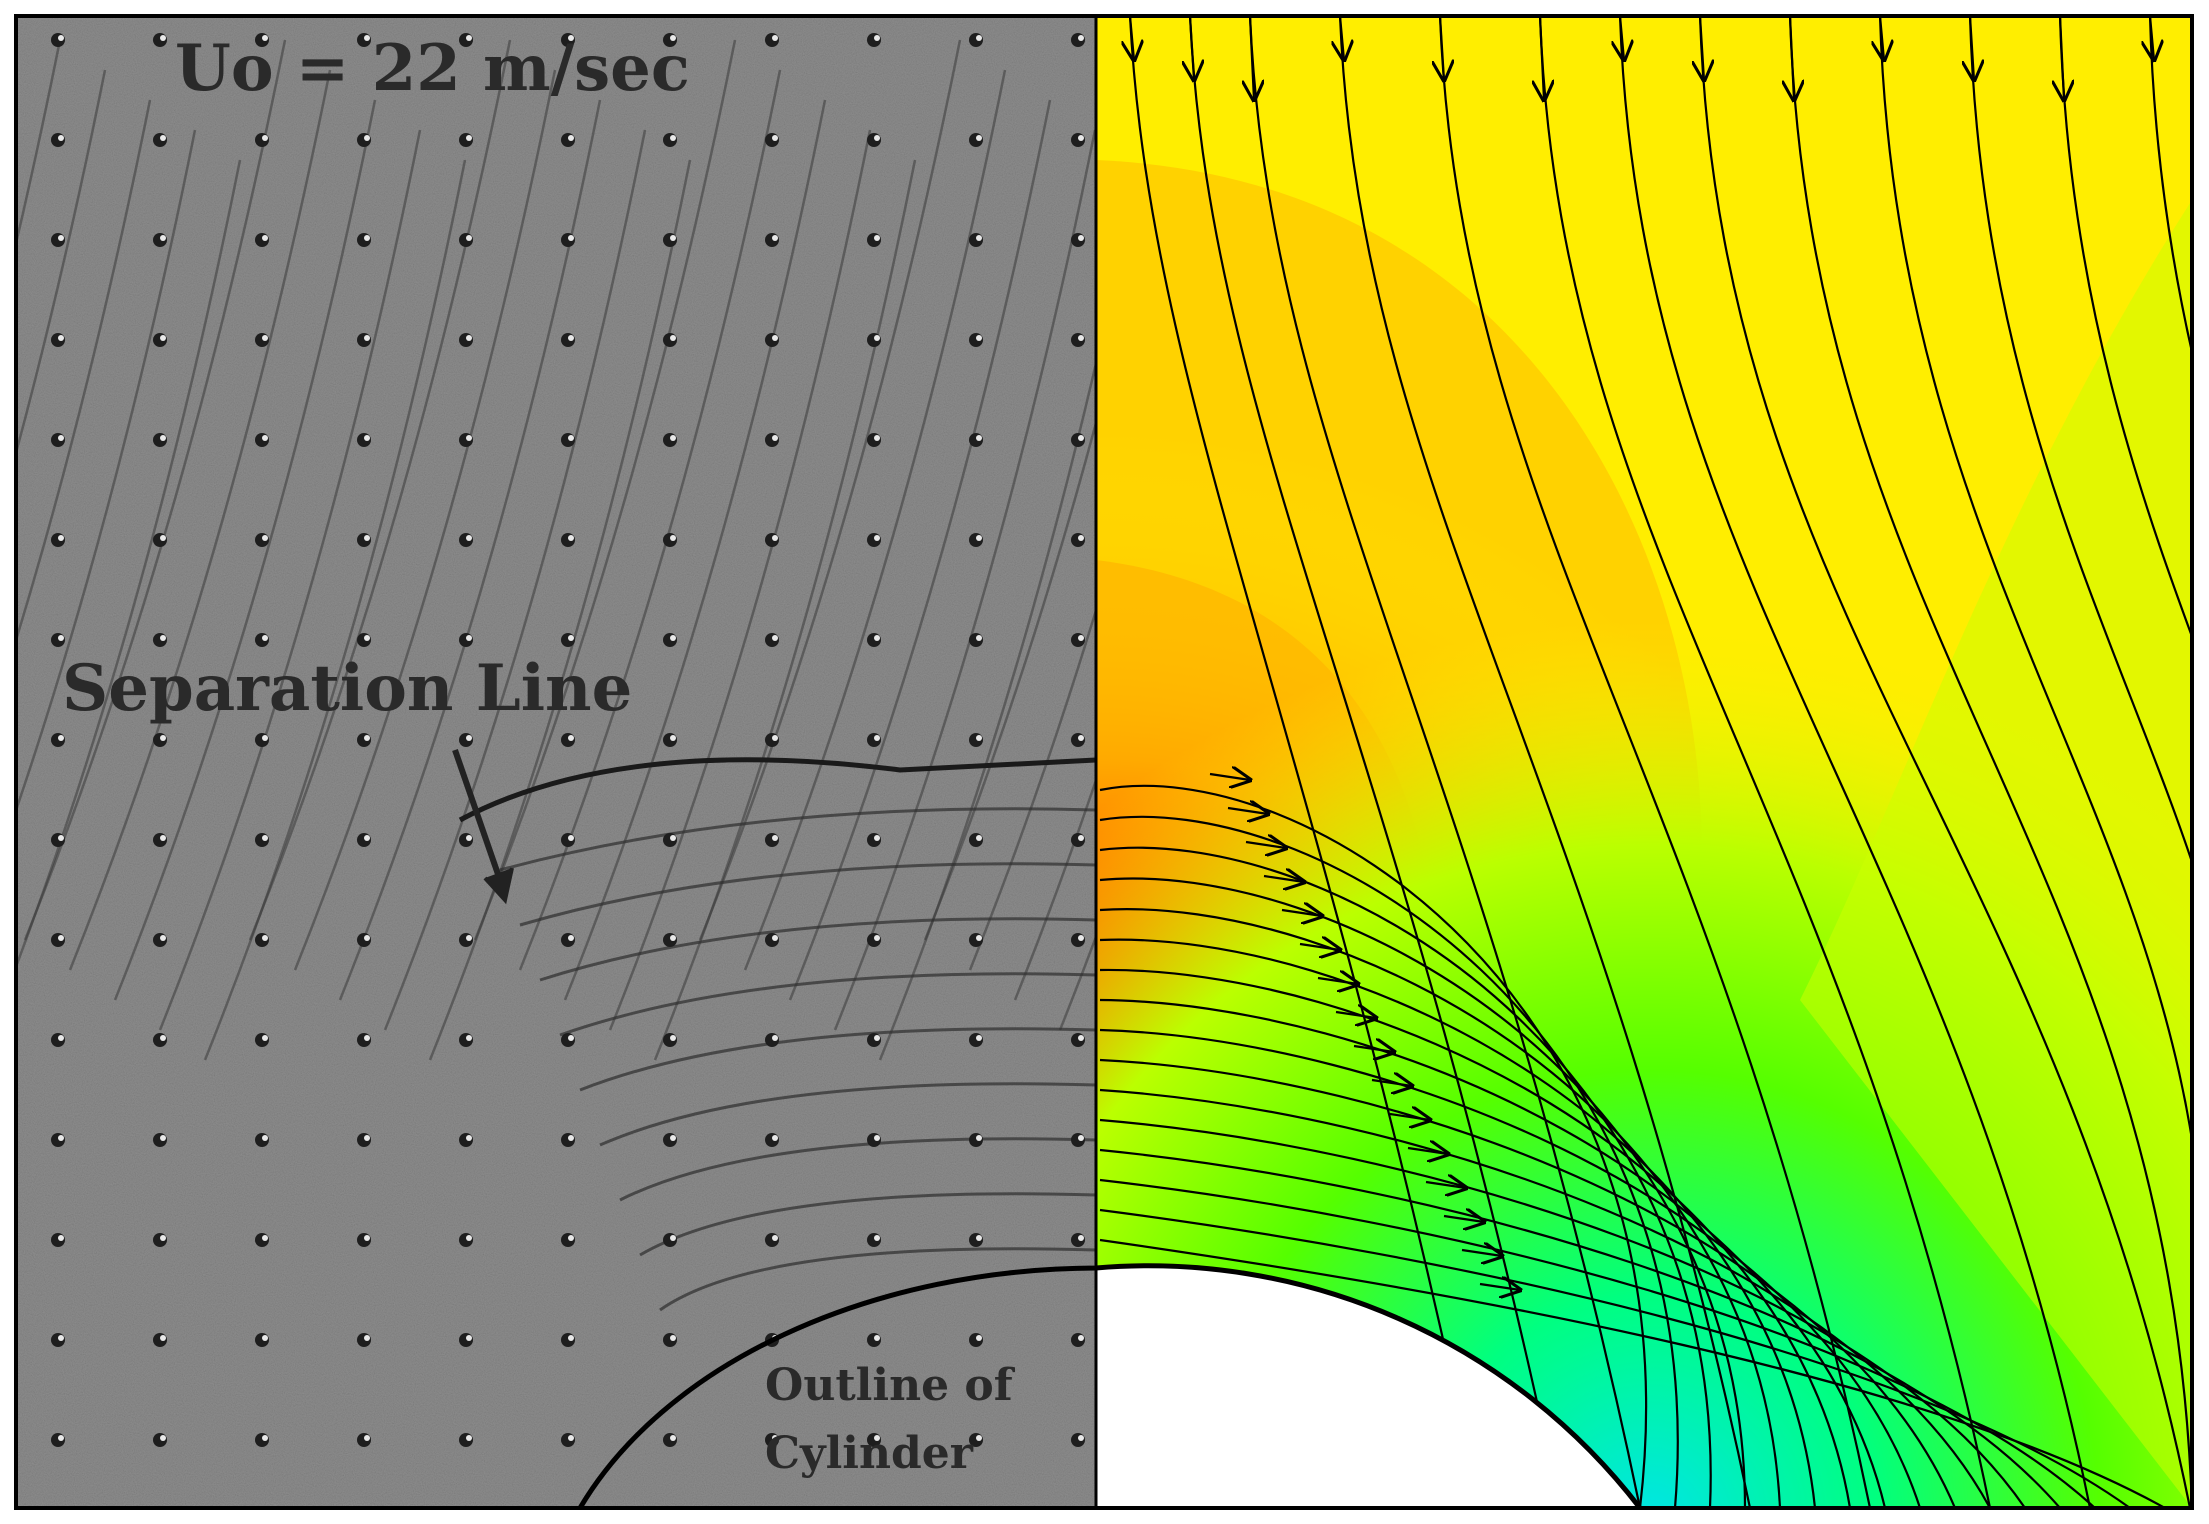 The image size is (2209, 1524). I want to click on separation-line-label: Separation Line, so click(347, 688).